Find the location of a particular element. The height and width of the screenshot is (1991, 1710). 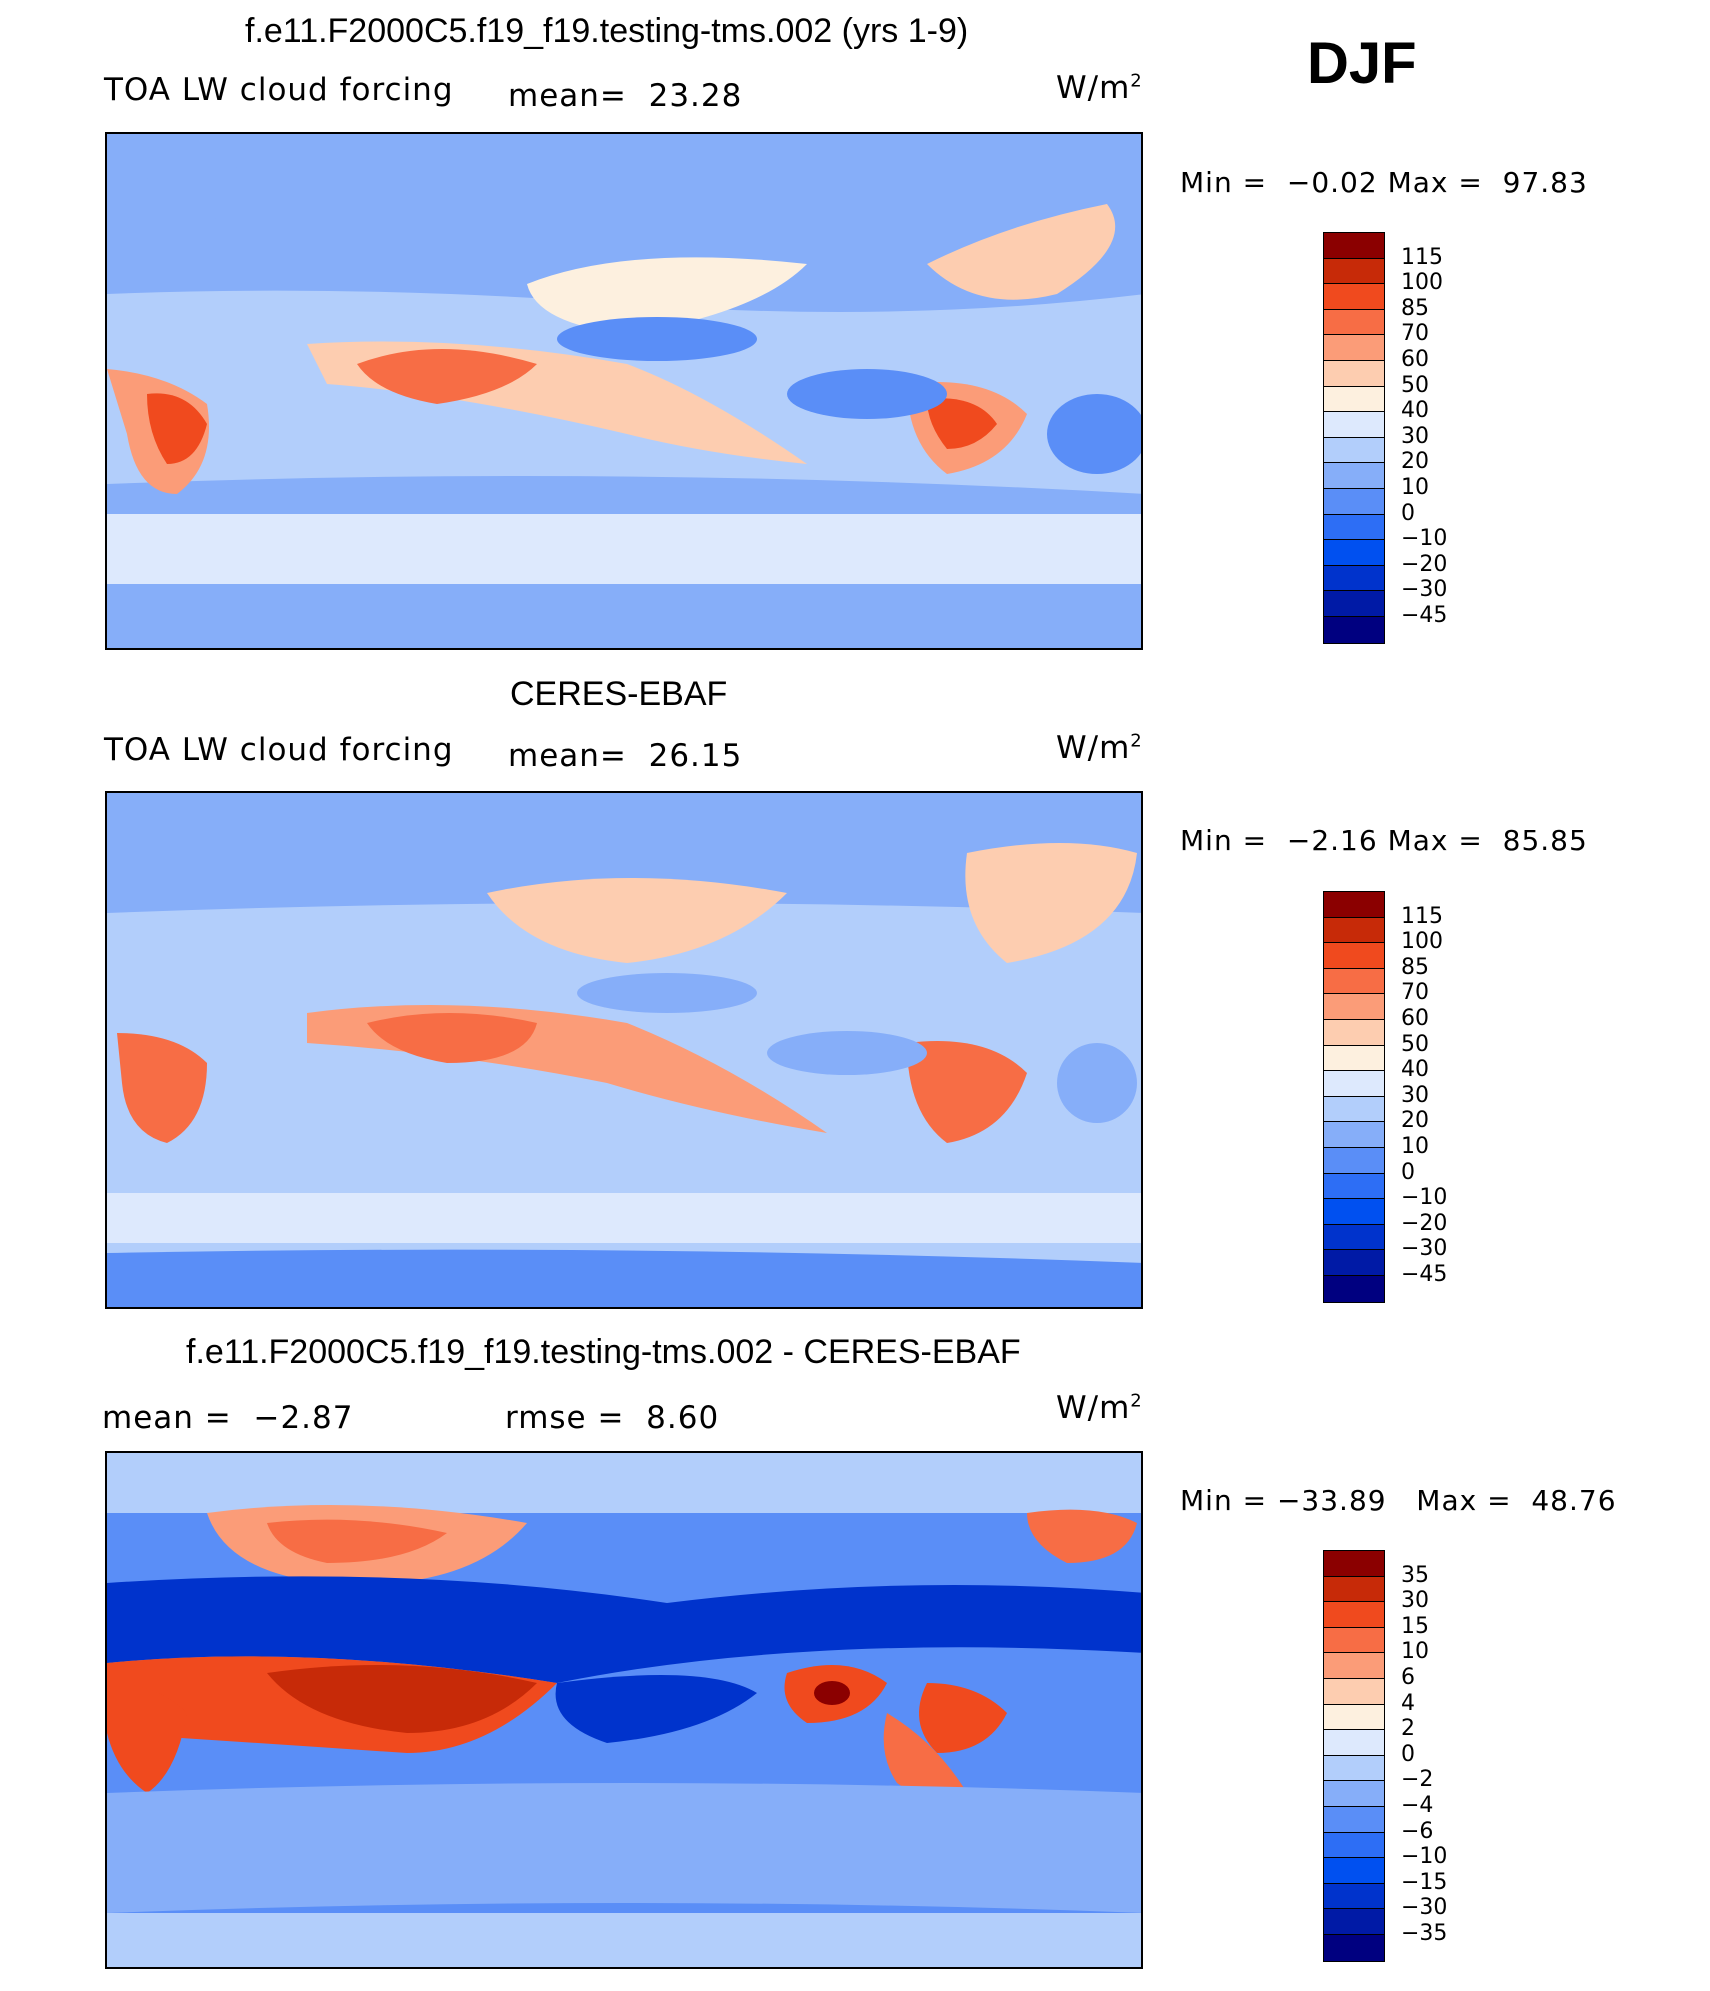

panel3-colorbar: 35 30 15 10 6 4 2 0 −2 −4 −6 −10 −15 −30 −35 is located at coordinates (1385, 1756).